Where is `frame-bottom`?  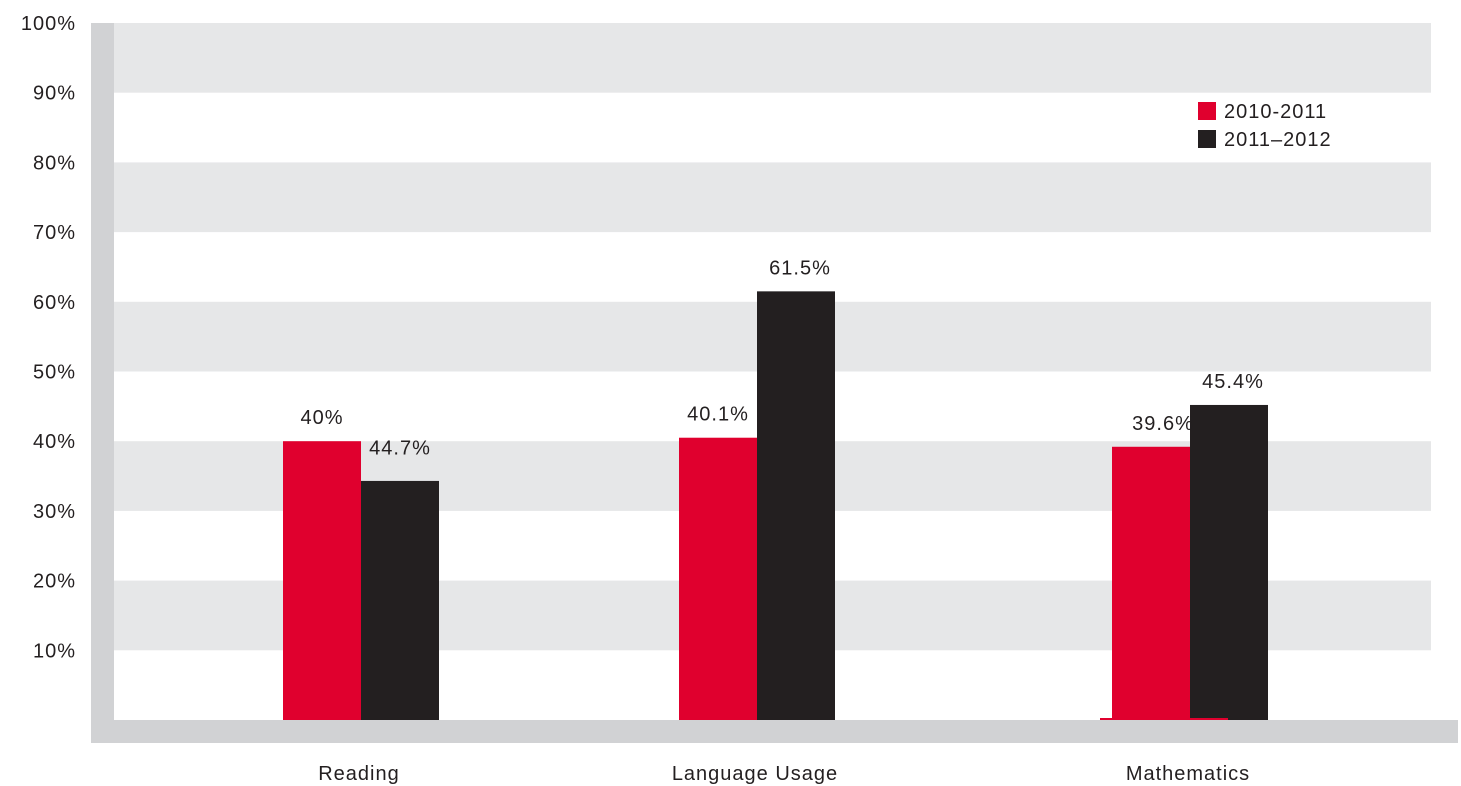 frame-bottom is located at coordinates (774, 731).